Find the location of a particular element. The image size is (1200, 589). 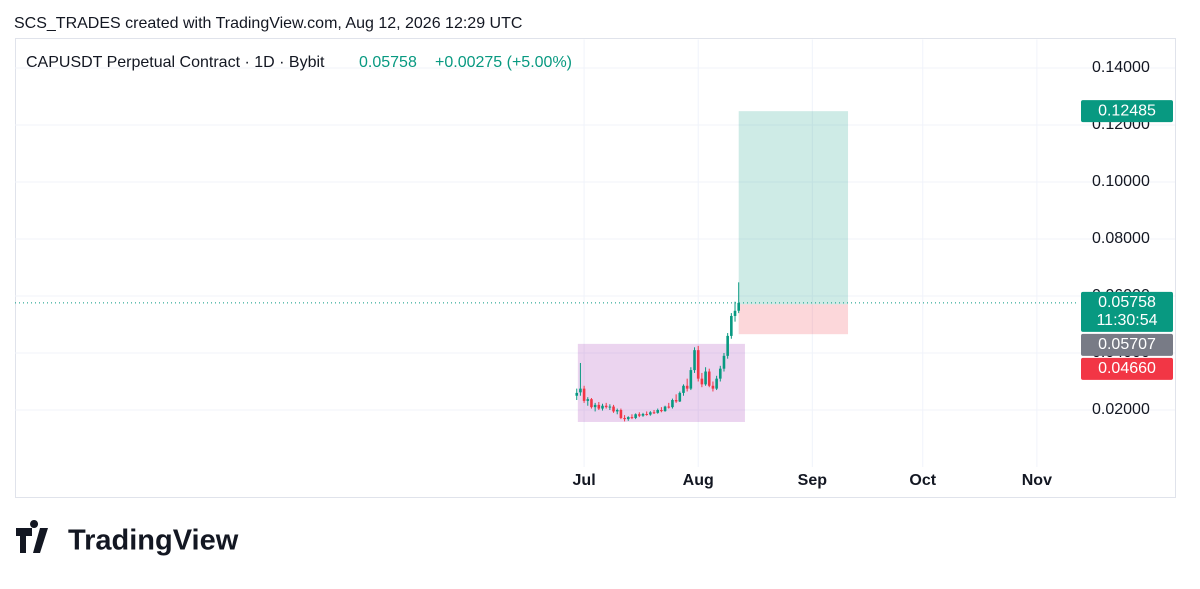

y-tick-label: 0.02000 is located at coordinates (1121, 409).